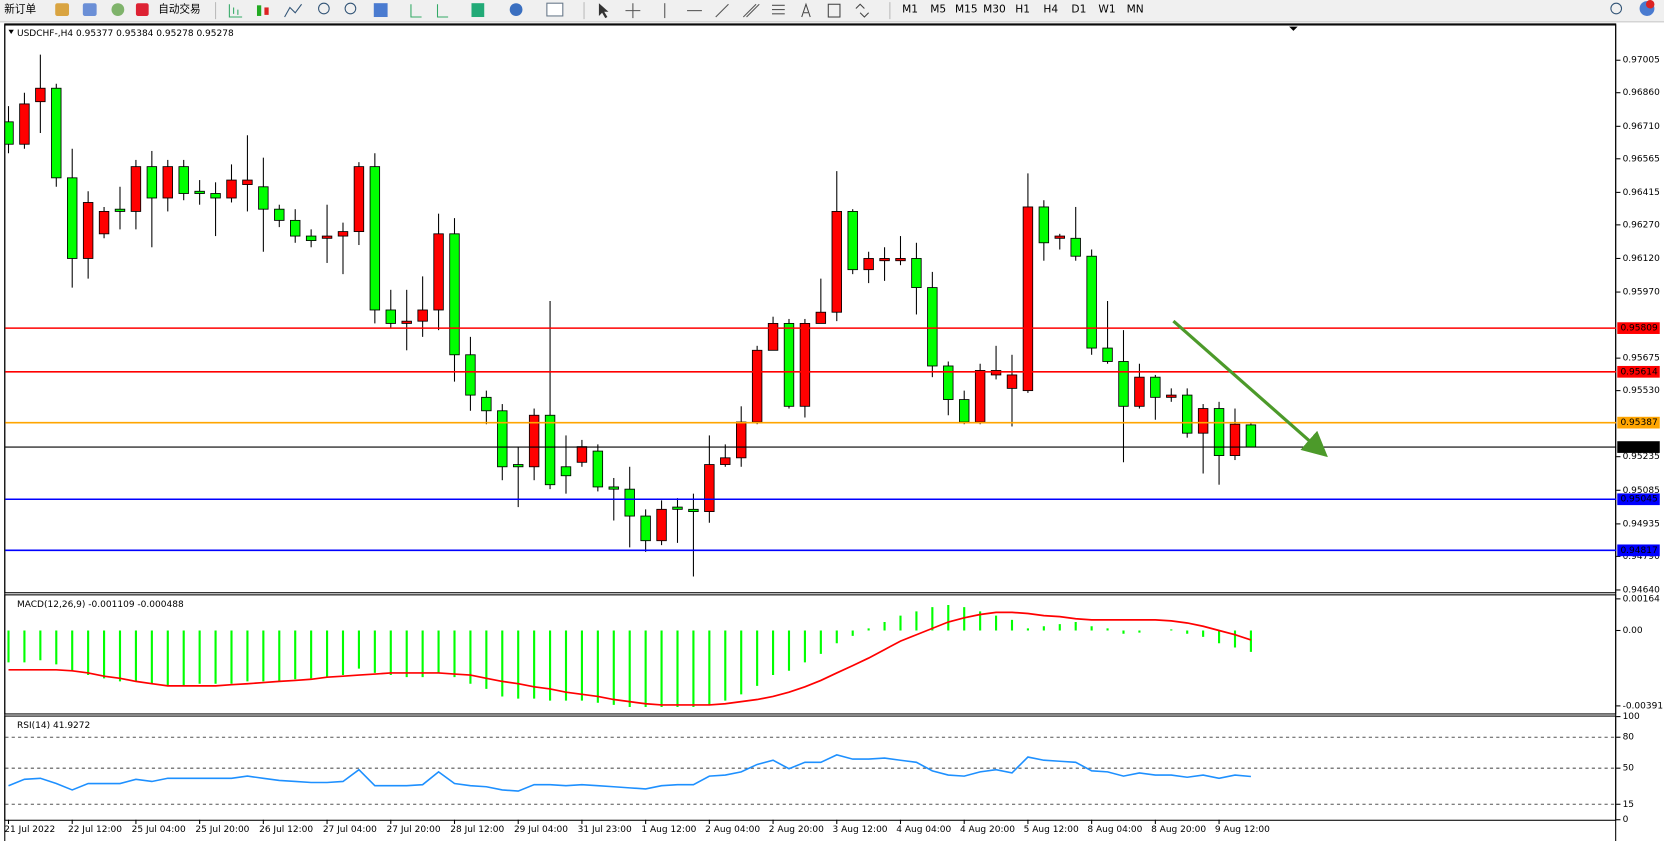  What do you see at coordinates (71, 726) in the screenshot?
I see `header-value: 41.9272` at bounding box center [71, 726].